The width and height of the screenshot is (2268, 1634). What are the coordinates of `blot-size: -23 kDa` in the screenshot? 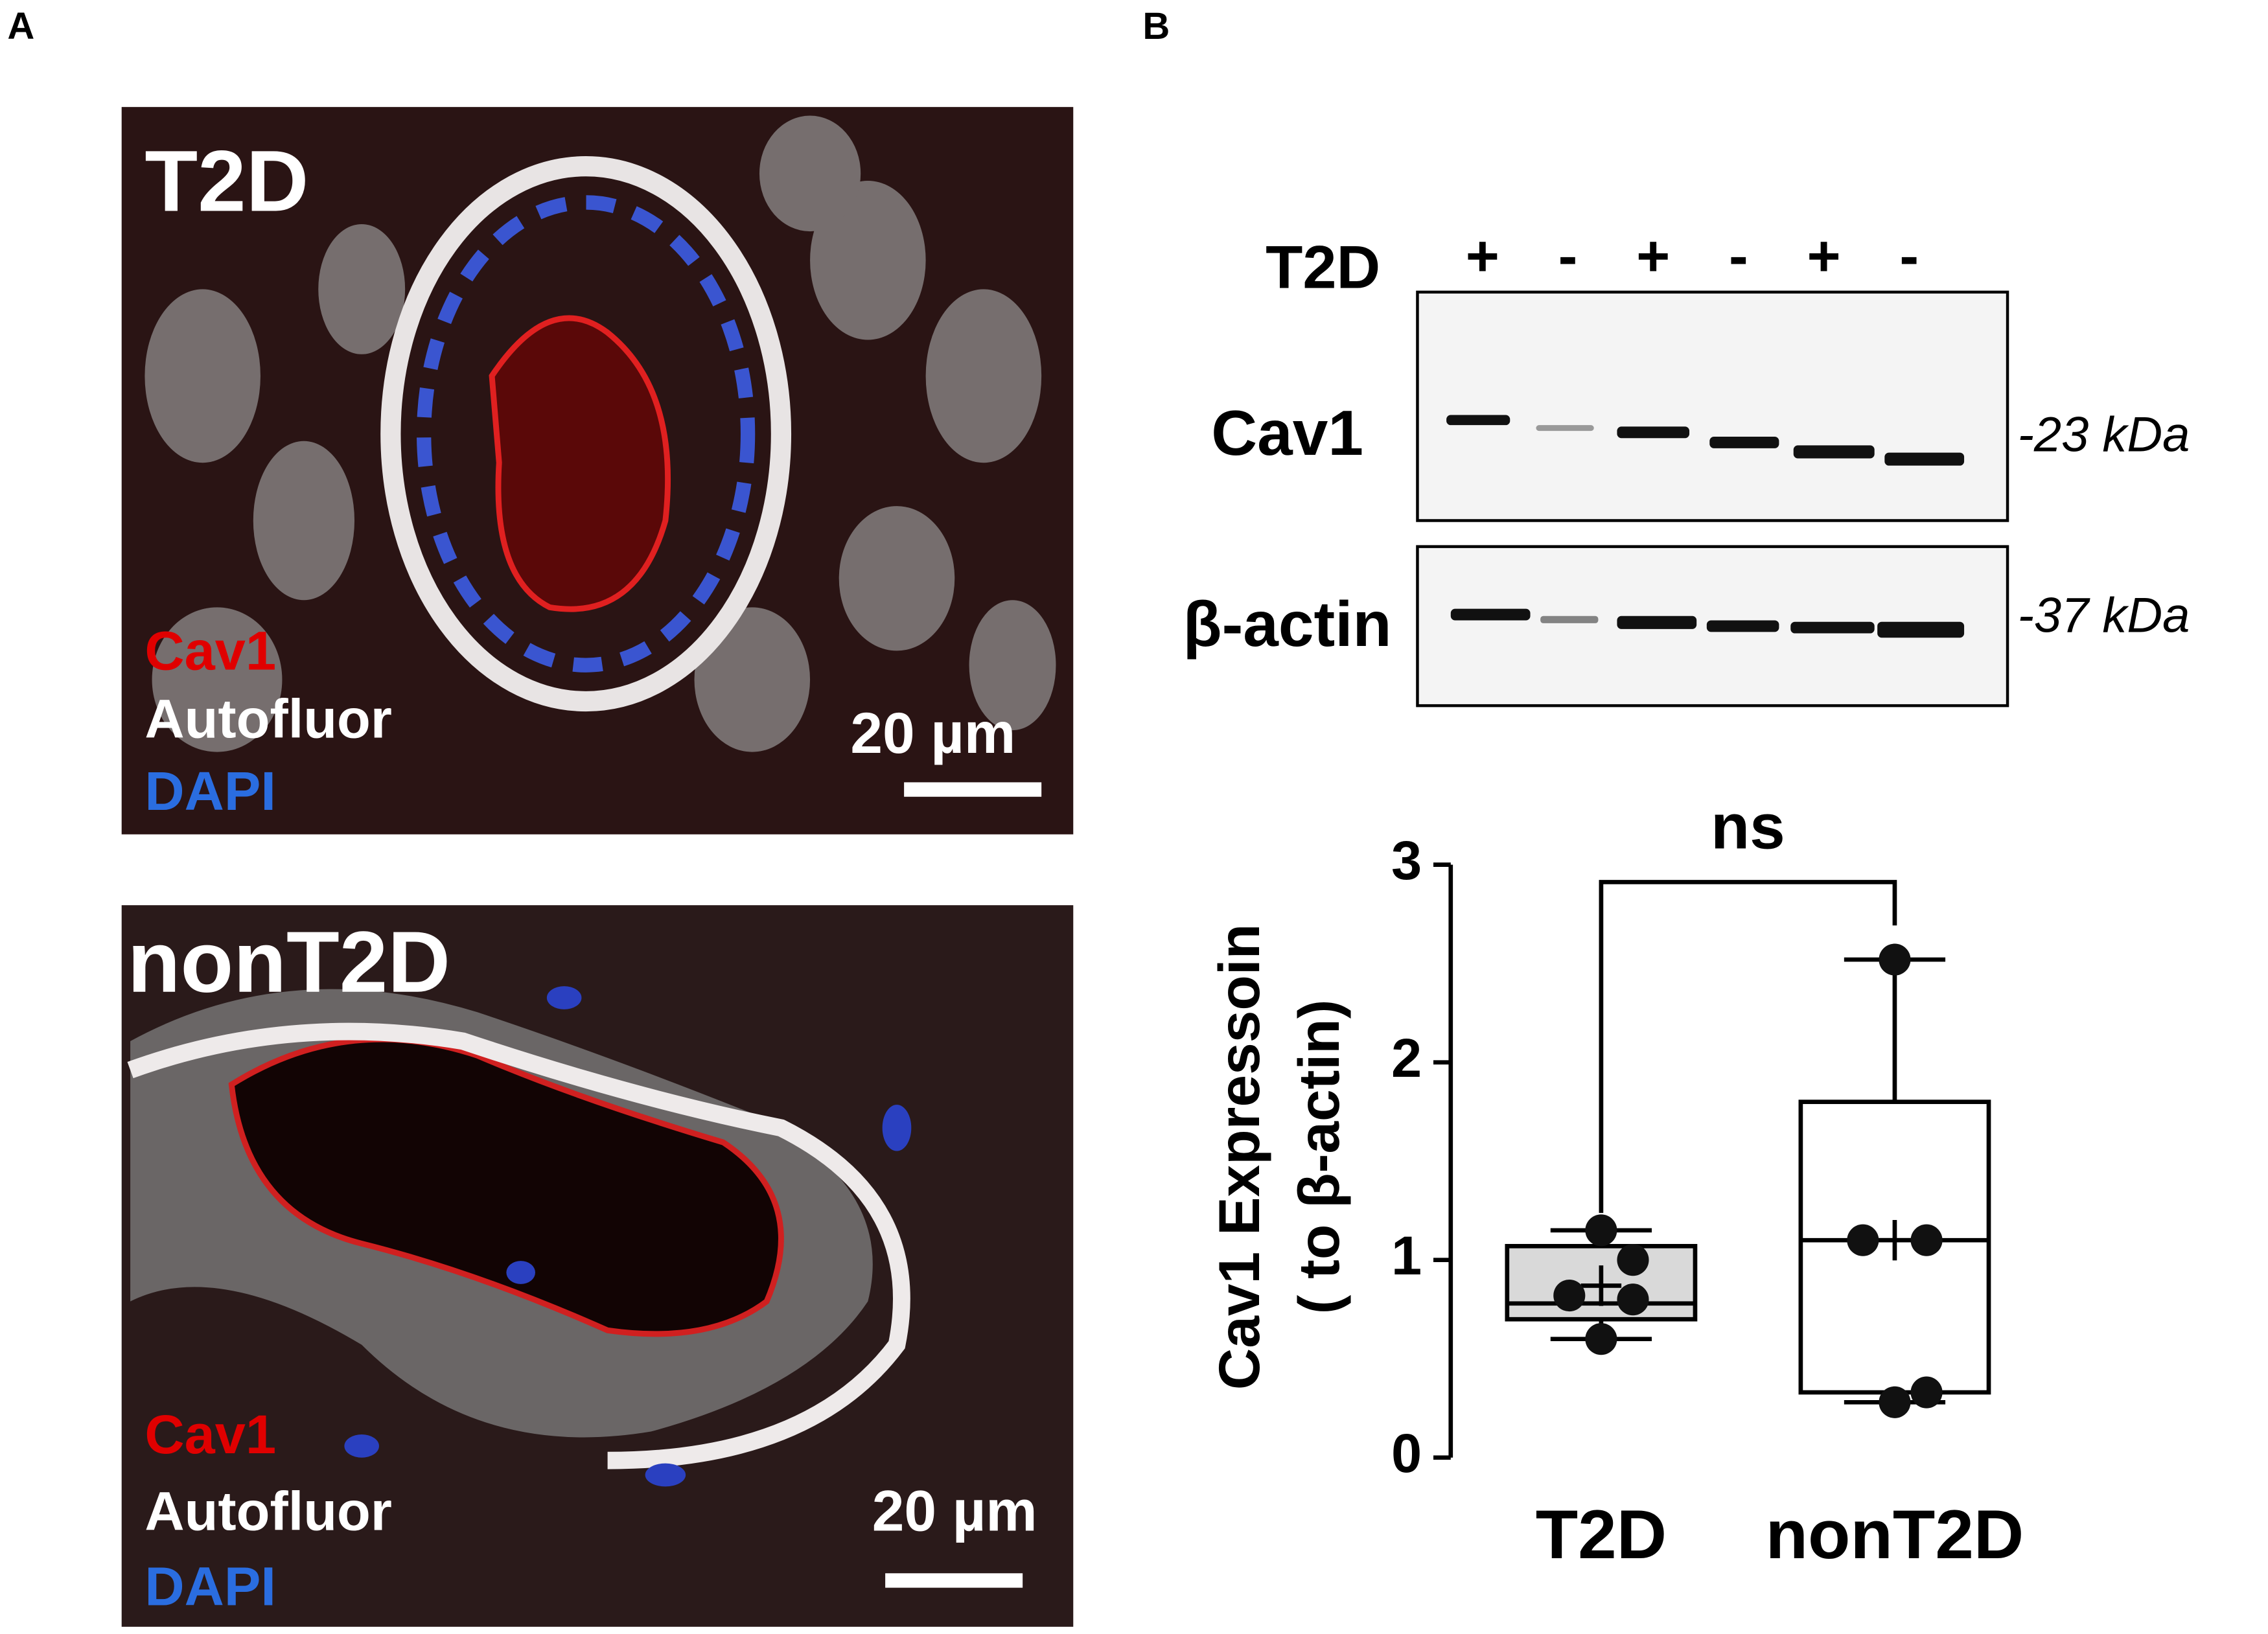 It's located at (2104, 434).